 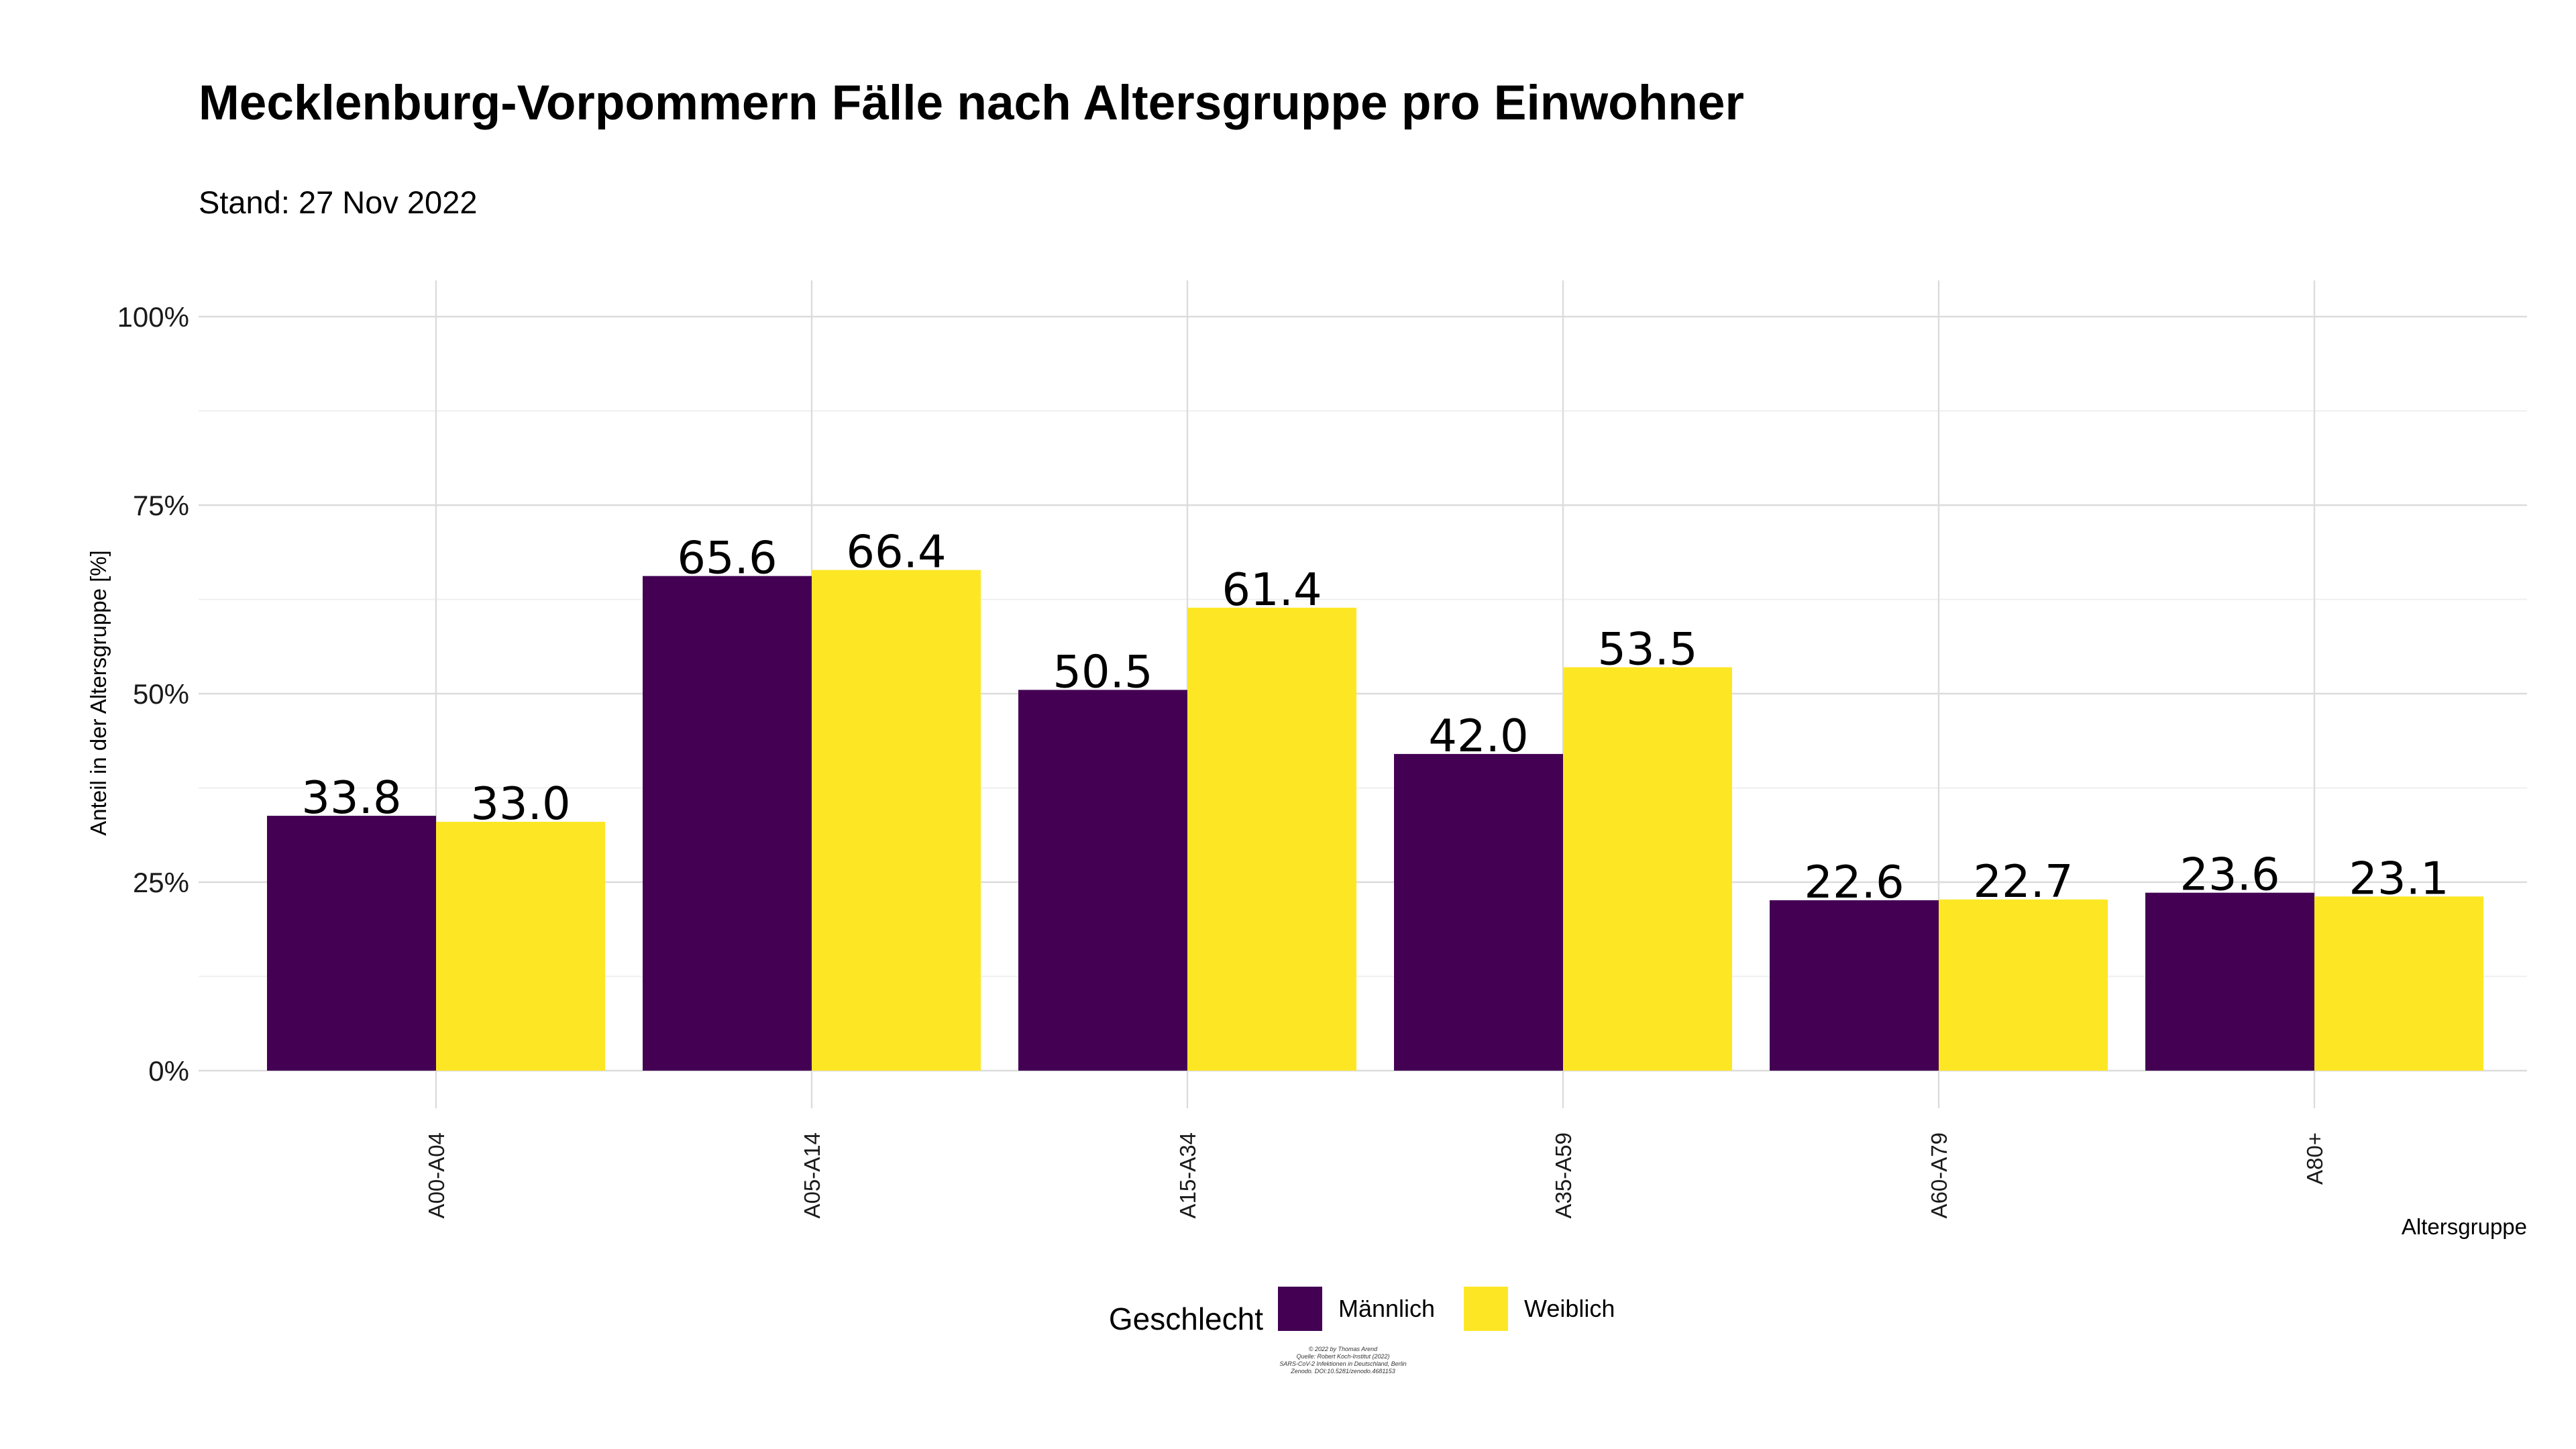 I want to click on data-label: 22.6, so click(x=1854, y=882).